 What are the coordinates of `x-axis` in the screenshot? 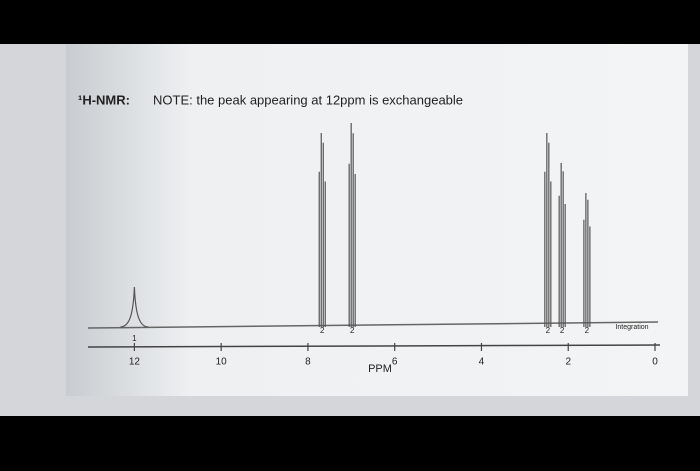 It's located at (374, 346).